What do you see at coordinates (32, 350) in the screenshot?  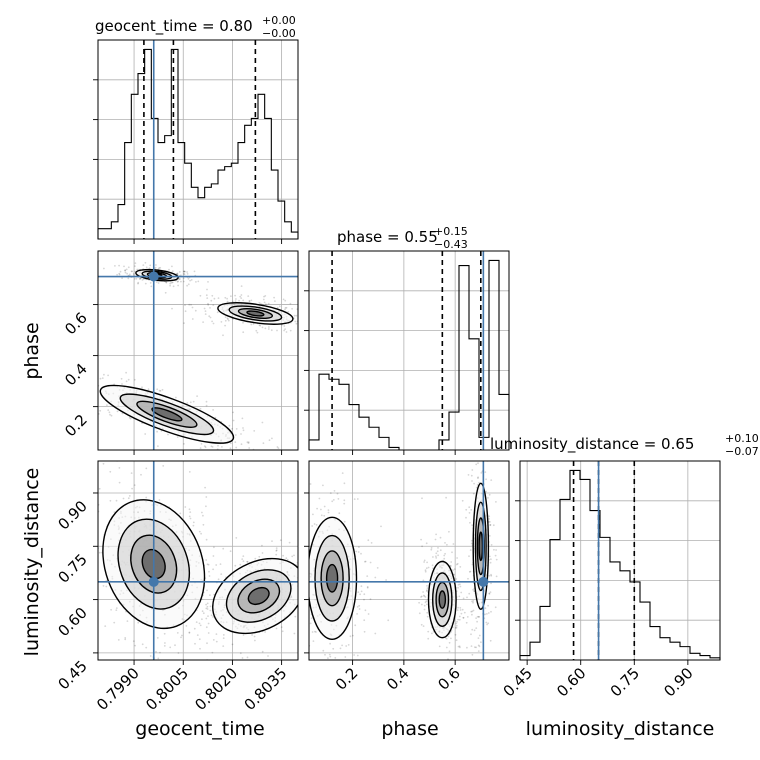 I see `ylabel-phase: phase` at bounding box center [32, 350].